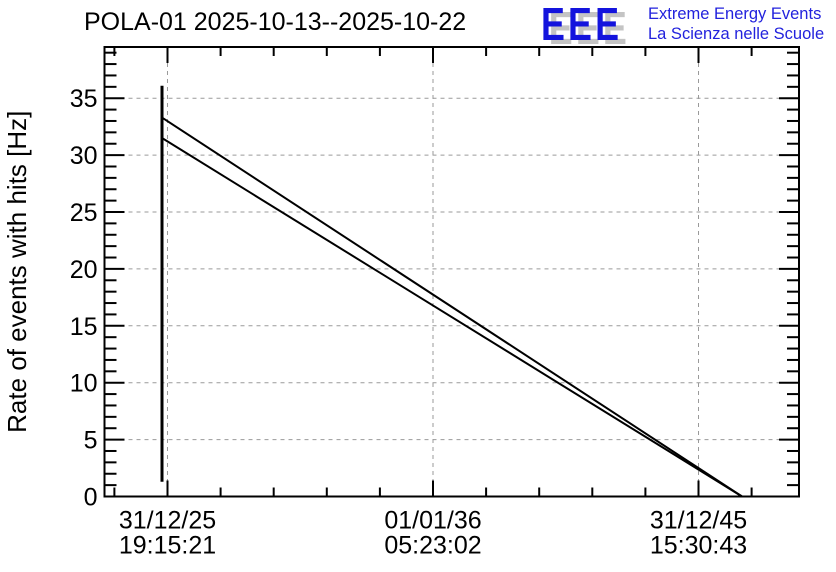 The height and width of the screenshot is (572, 836). Describe the element at coordinates (167, 521) in the screenshot. I see `x-tick-date-label: 31/12/25` at that location.